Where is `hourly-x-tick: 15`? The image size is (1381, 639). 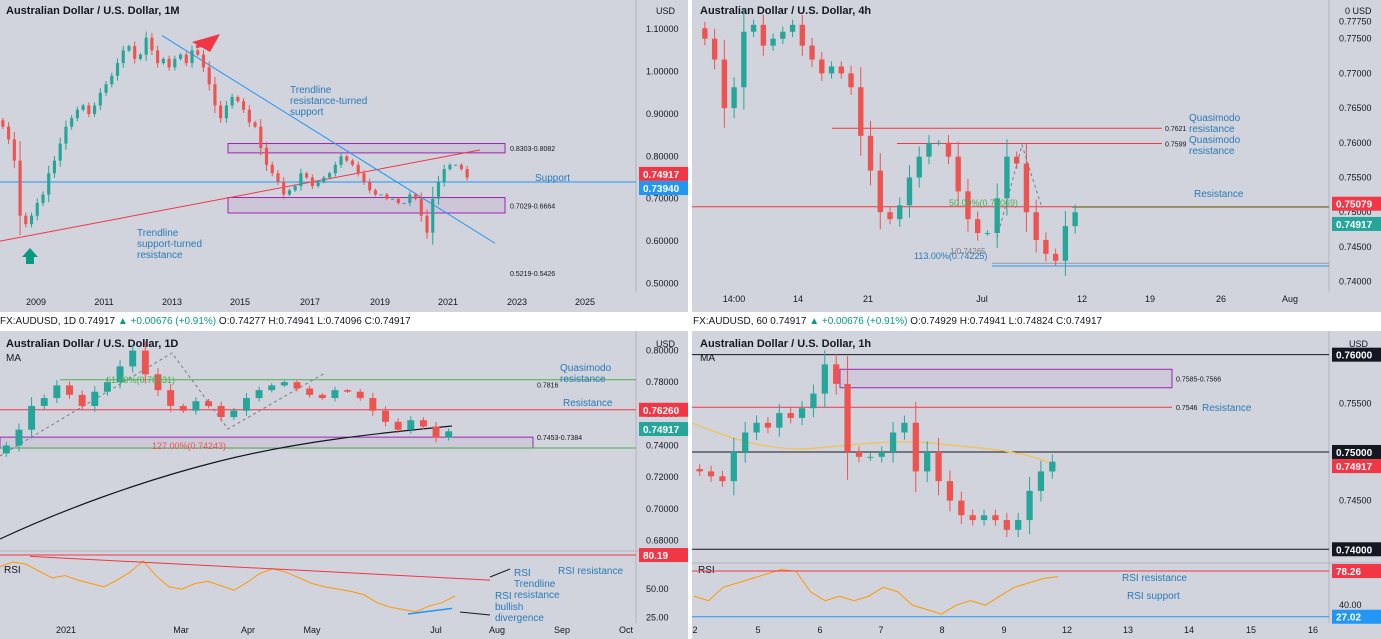
hourly-x-tick: 15 is located at coordinates (1251, 630).